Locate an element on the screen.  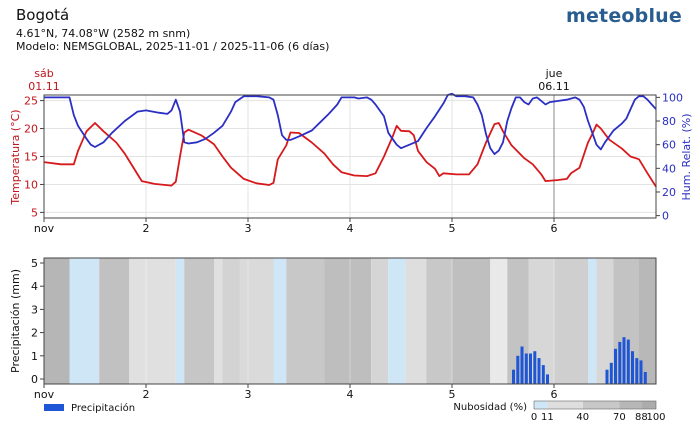
humidity-tick-label: 40 is located at coordinates (669, 168).